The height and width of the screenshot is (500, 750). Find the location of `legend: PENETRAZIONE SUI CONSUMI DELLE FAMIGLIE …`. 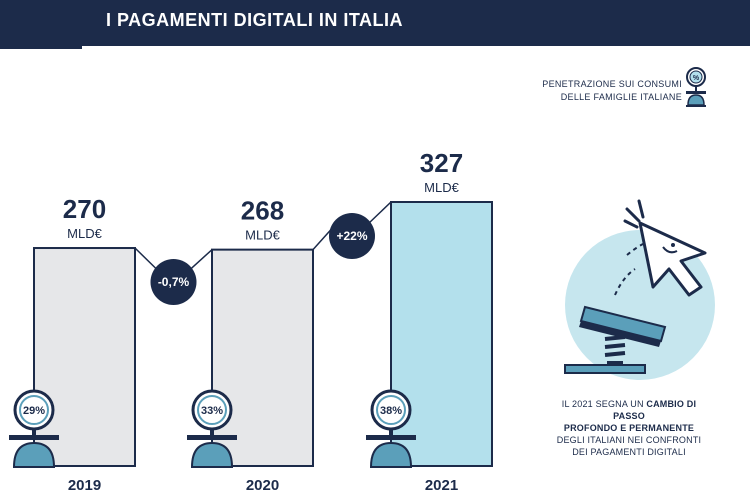

legend: PENETRAZIONE SUI CONSUMI DELLE FAMIGLIE … is located at coordinates (612, 91).